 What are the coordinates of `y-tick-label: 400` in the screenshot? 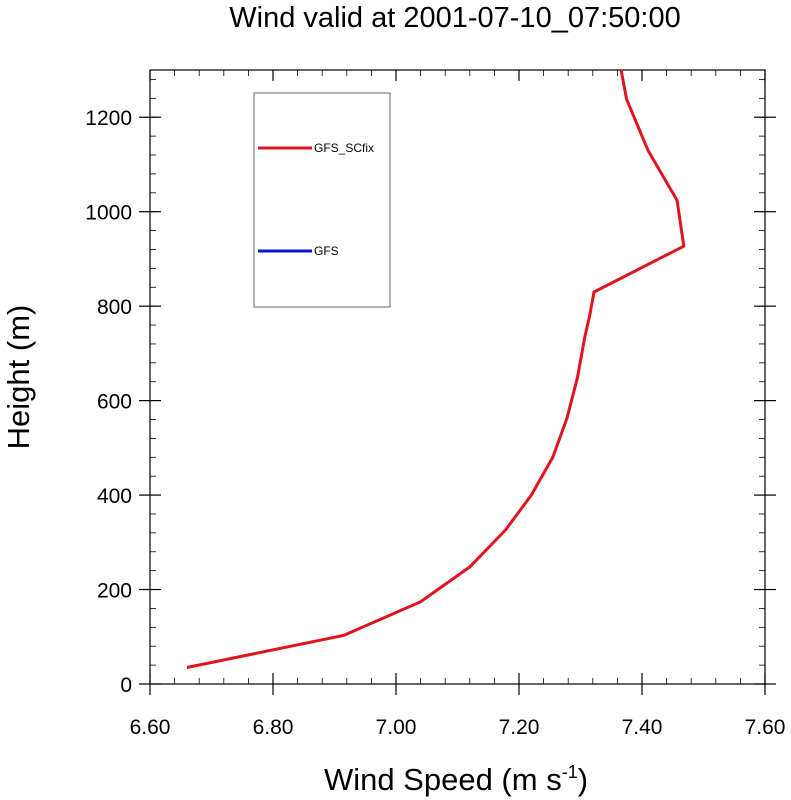 It's located at (114, 496).